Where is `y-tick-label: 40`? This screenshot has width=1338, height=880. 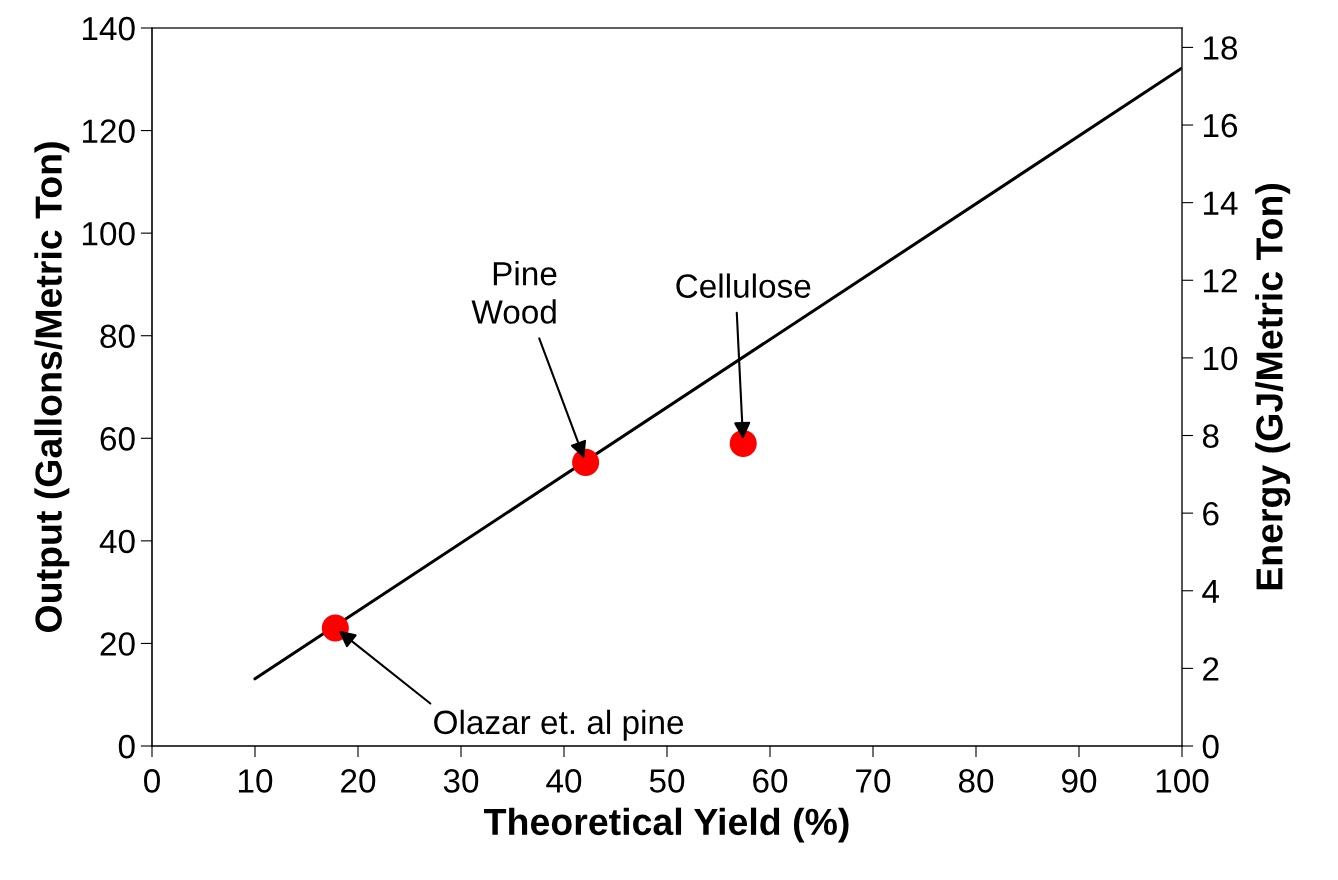
y-tick-label: 40 is located at coordinates (117, 541).